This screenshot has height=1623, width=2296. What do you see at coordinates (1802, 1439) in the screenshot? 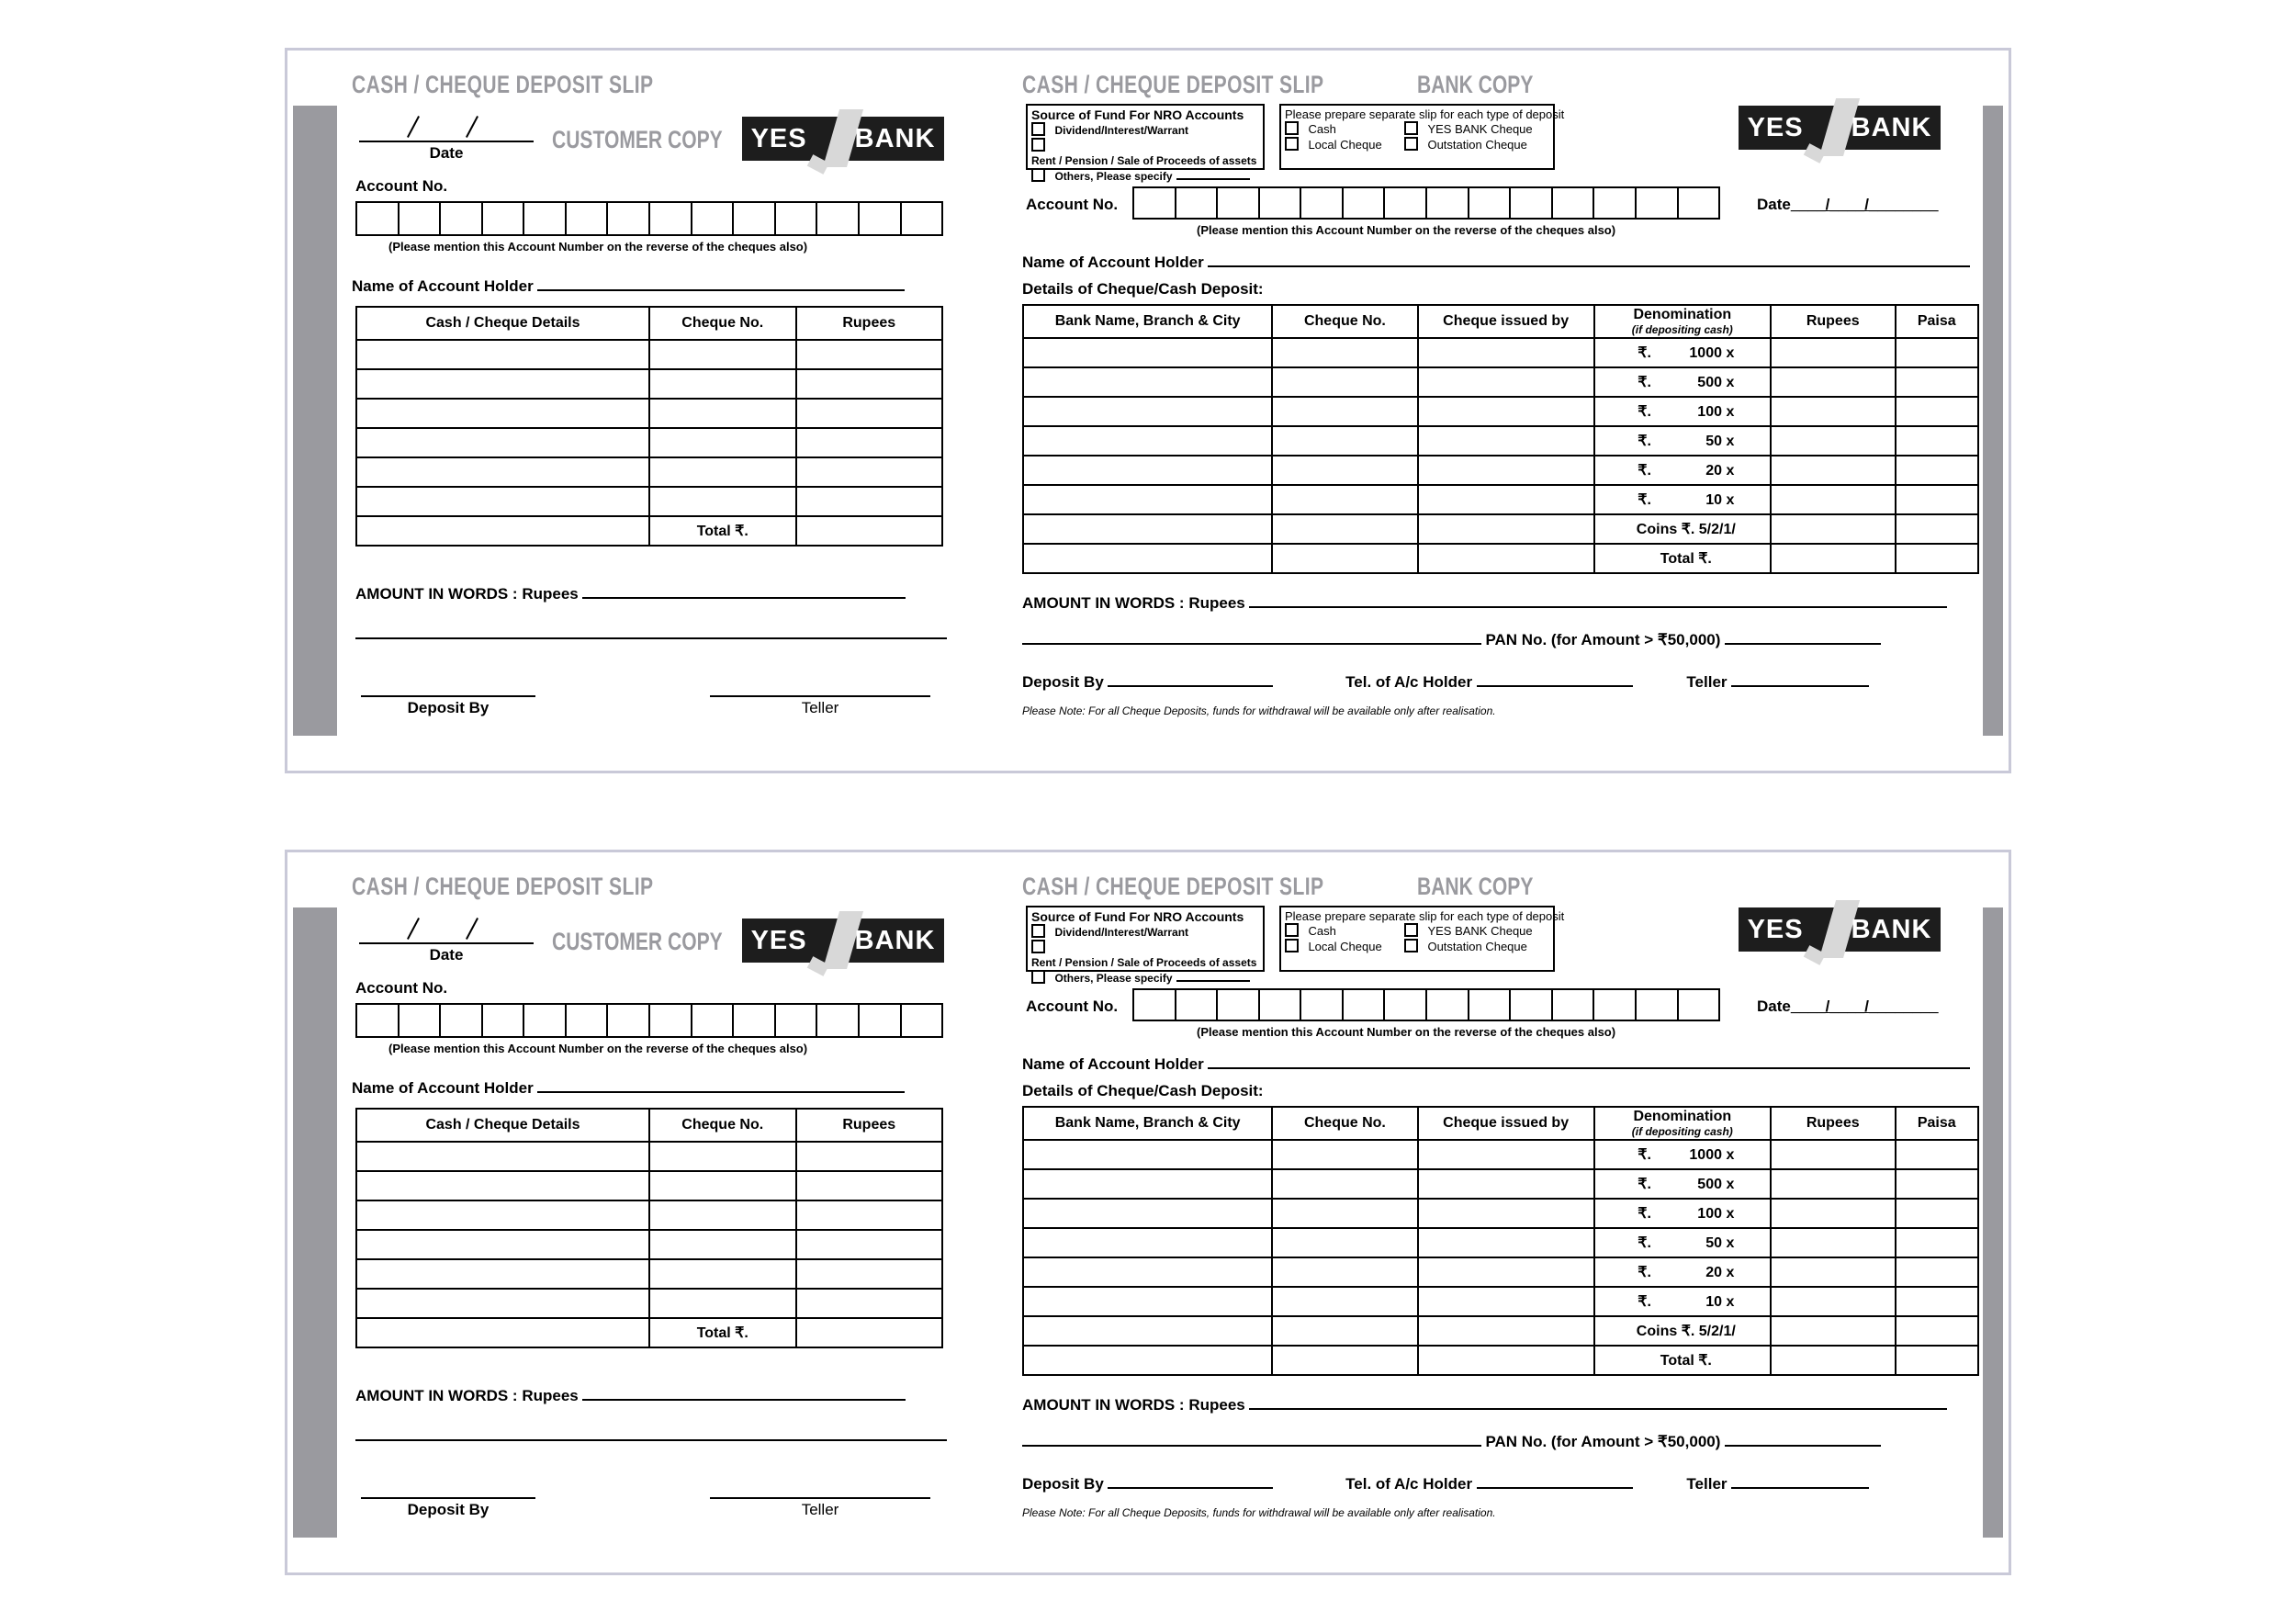
I see `pan-no-input` at bounding box center [1802, 1439].